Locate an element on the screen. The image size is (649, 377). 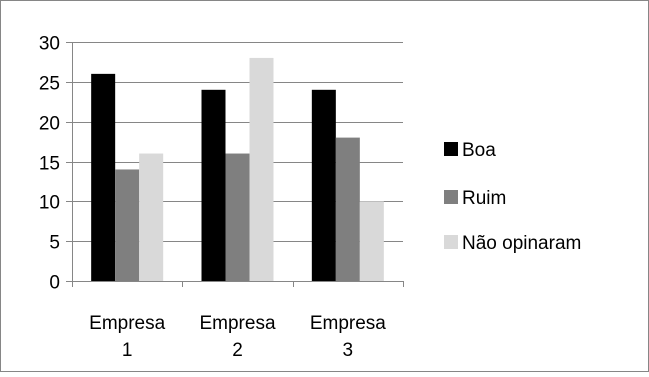
y-tick-label: 5 is located at coordinates (54, 243).